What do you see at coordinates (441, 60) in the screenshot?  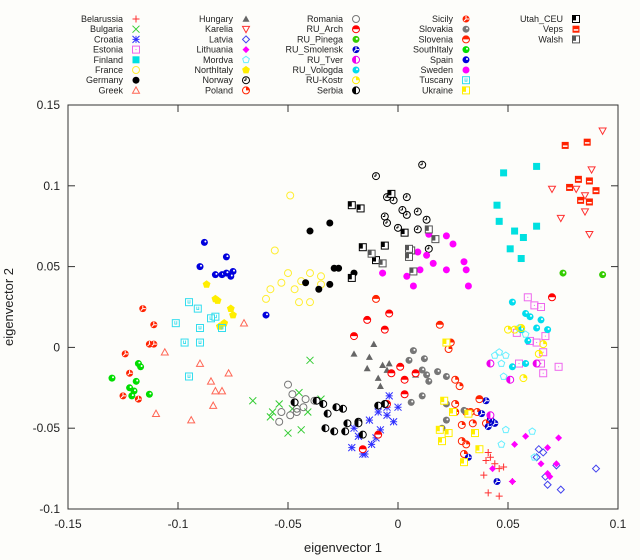 I see `legend-label: Spain` at bounding box center [441, 60].